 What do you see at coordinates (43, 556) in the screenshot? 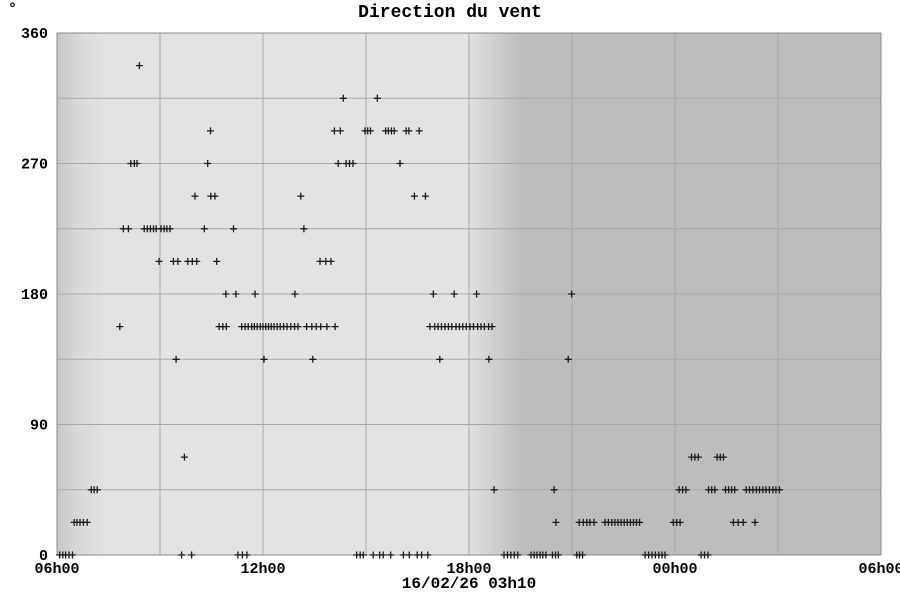
I see `y-tick-label: 0` at bounding box center [43, 556].